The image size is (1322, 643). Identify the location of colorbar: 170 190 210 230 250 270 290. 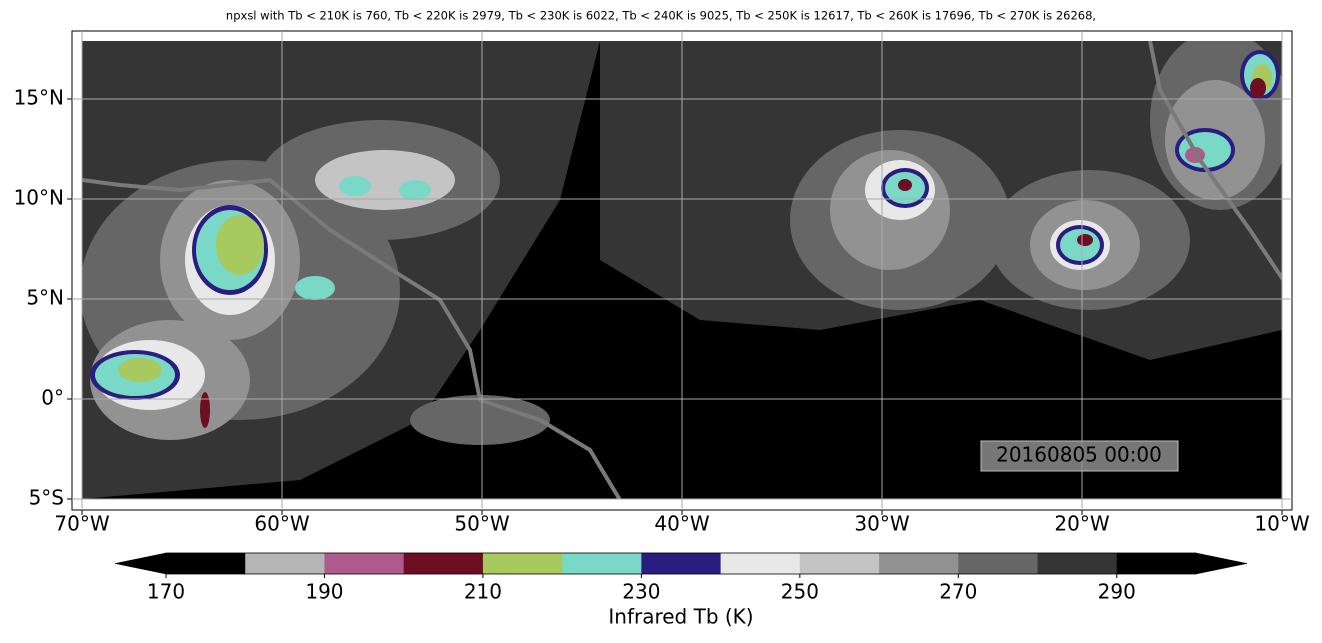
(681, 578).